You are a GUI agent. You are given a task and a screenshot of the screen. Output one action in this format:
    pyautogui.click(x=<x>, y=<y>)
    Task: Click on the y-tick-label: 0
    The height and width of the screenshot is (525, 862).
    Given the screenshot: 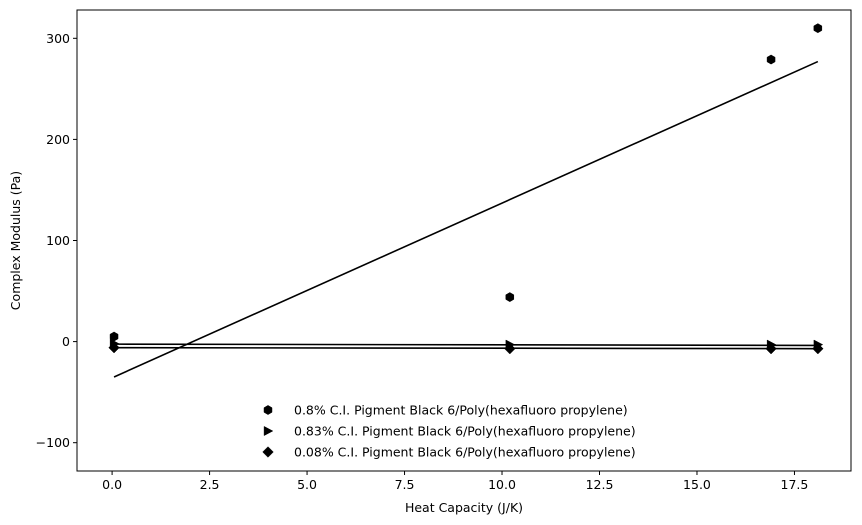 What is the action you would take?
    pyautogui.click(x=66, y=341)
    